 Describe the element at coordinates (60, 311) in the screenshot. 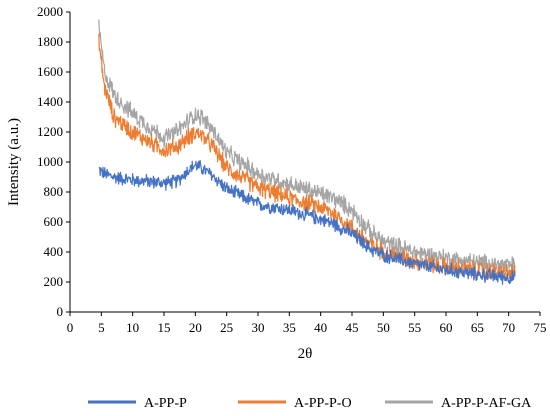

I see `y-tick-label: 0` at that location.